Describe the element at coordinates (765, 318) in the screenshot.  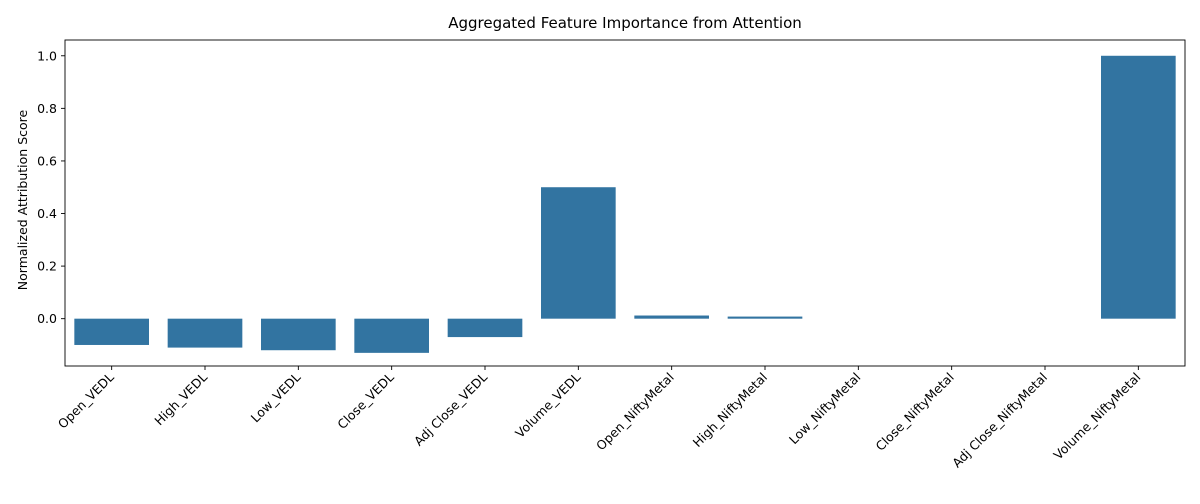
I see `bar-high-niftymetal` at that location.